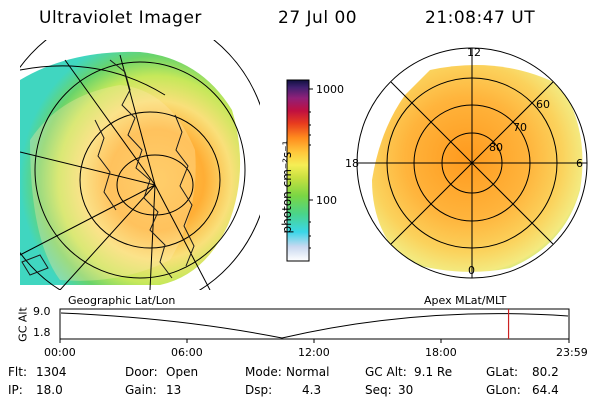 Image resolution: width=600 pixels, height=400 pixels. Describe the element at coordinates (42, 311) in the screenshot. I see `timeline-y-top: 9.0` at that location.